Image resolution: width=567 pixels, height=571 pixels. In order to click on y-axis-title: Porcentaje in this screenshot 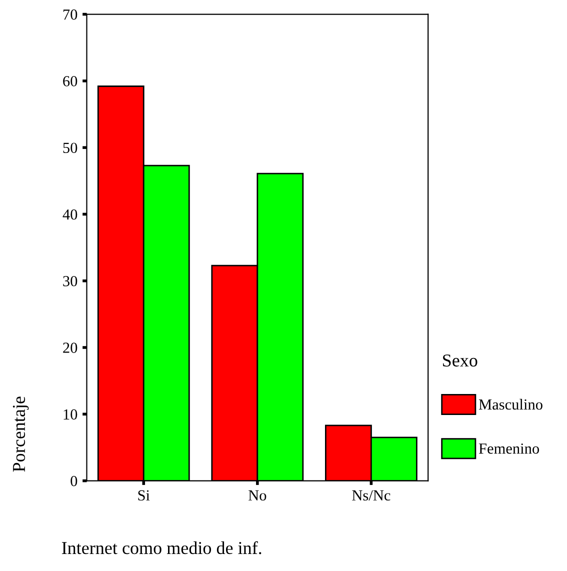, I will do `click(20, 434)`.